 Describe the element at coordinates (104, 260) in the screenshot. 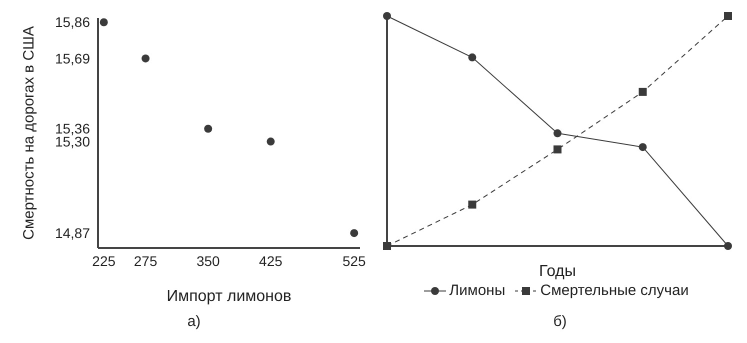

I see `x-tick-label: 225` at that location.